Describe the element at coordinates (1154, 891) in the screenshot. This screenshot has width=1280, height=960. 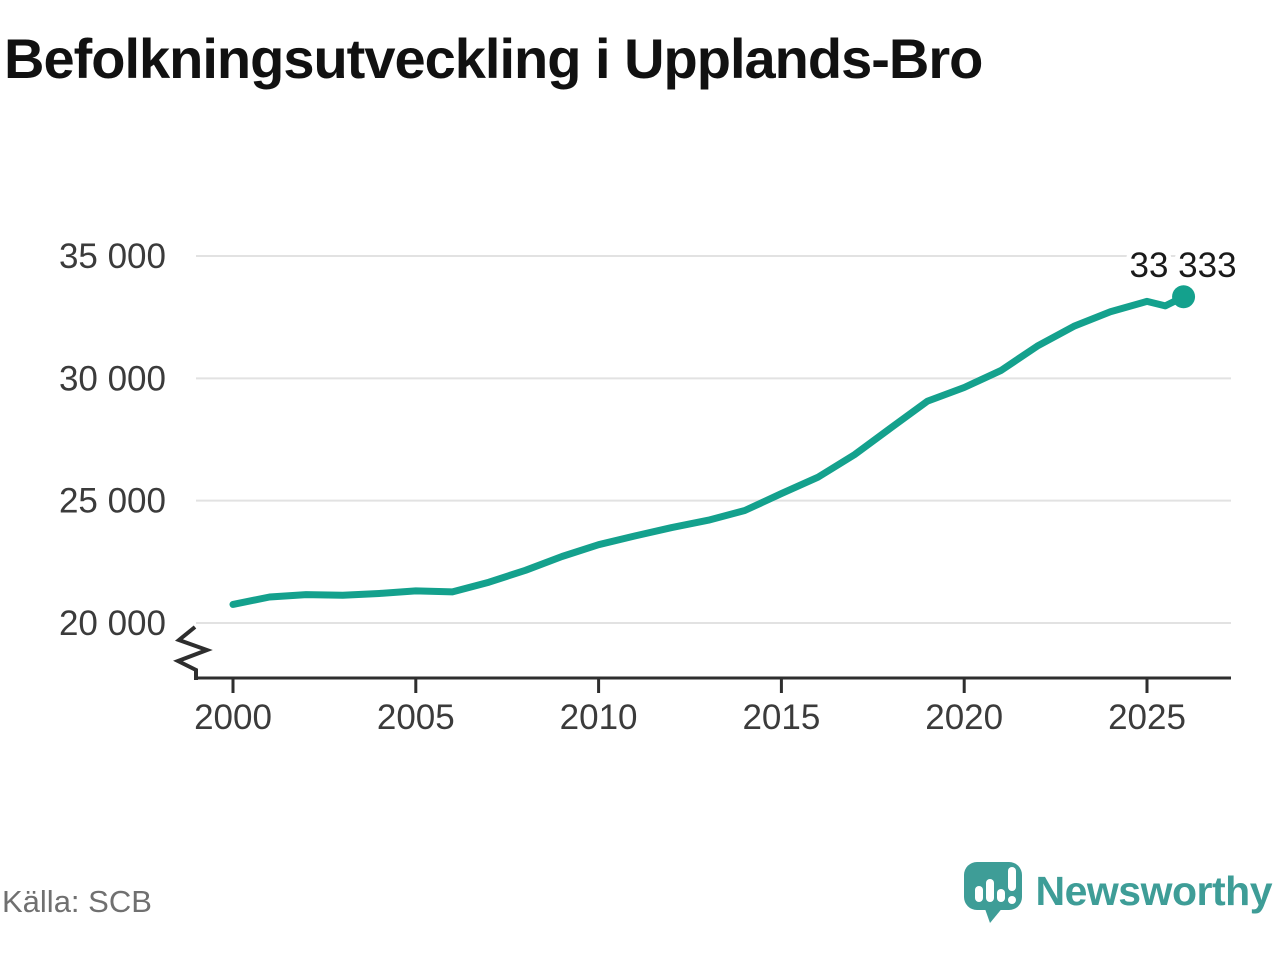
I see `newsworthy-wordmark: Newsworthy` at that location.